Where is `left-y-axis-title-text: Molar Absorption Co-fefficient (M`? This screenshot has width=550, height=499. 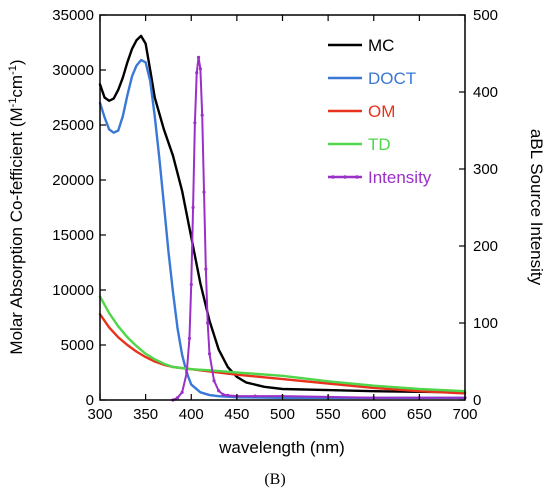
left-y-axis-title-text: Molar Absorption Co-fefficient (M is located at coordinates (16, 230).